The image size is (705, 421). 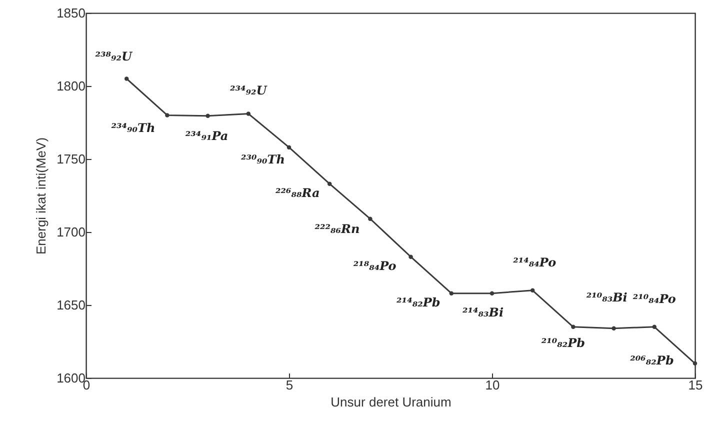 What do you see at coordinates (297, 193) in the screenshot?
I see `annotation: ²²⁶₈₈Ra` at bounding box center [297, 193].